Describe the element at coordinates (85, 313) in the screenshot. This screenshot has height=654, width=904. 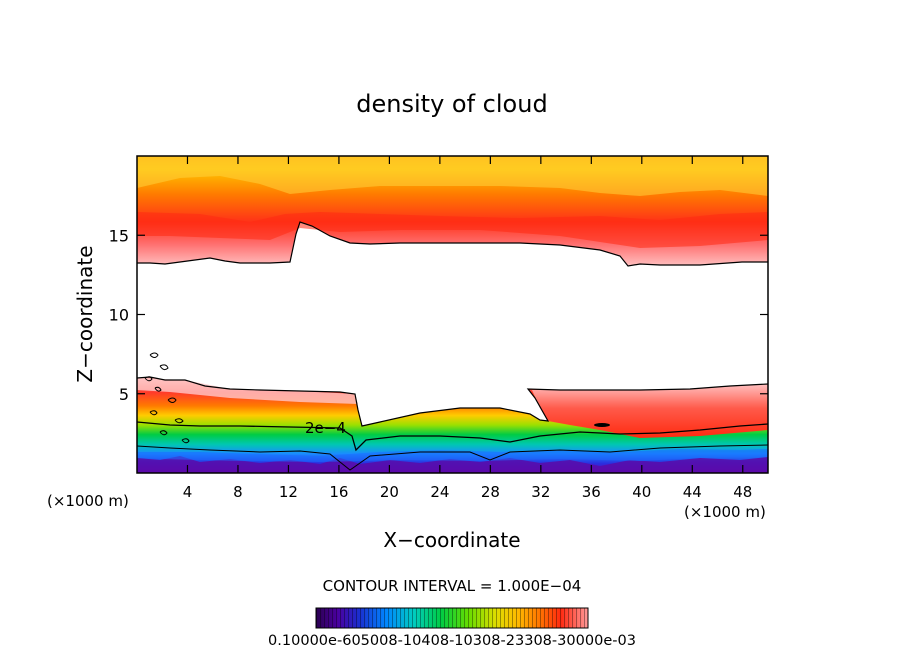
I see `y-axis-label: Z−coordinate` at that location.